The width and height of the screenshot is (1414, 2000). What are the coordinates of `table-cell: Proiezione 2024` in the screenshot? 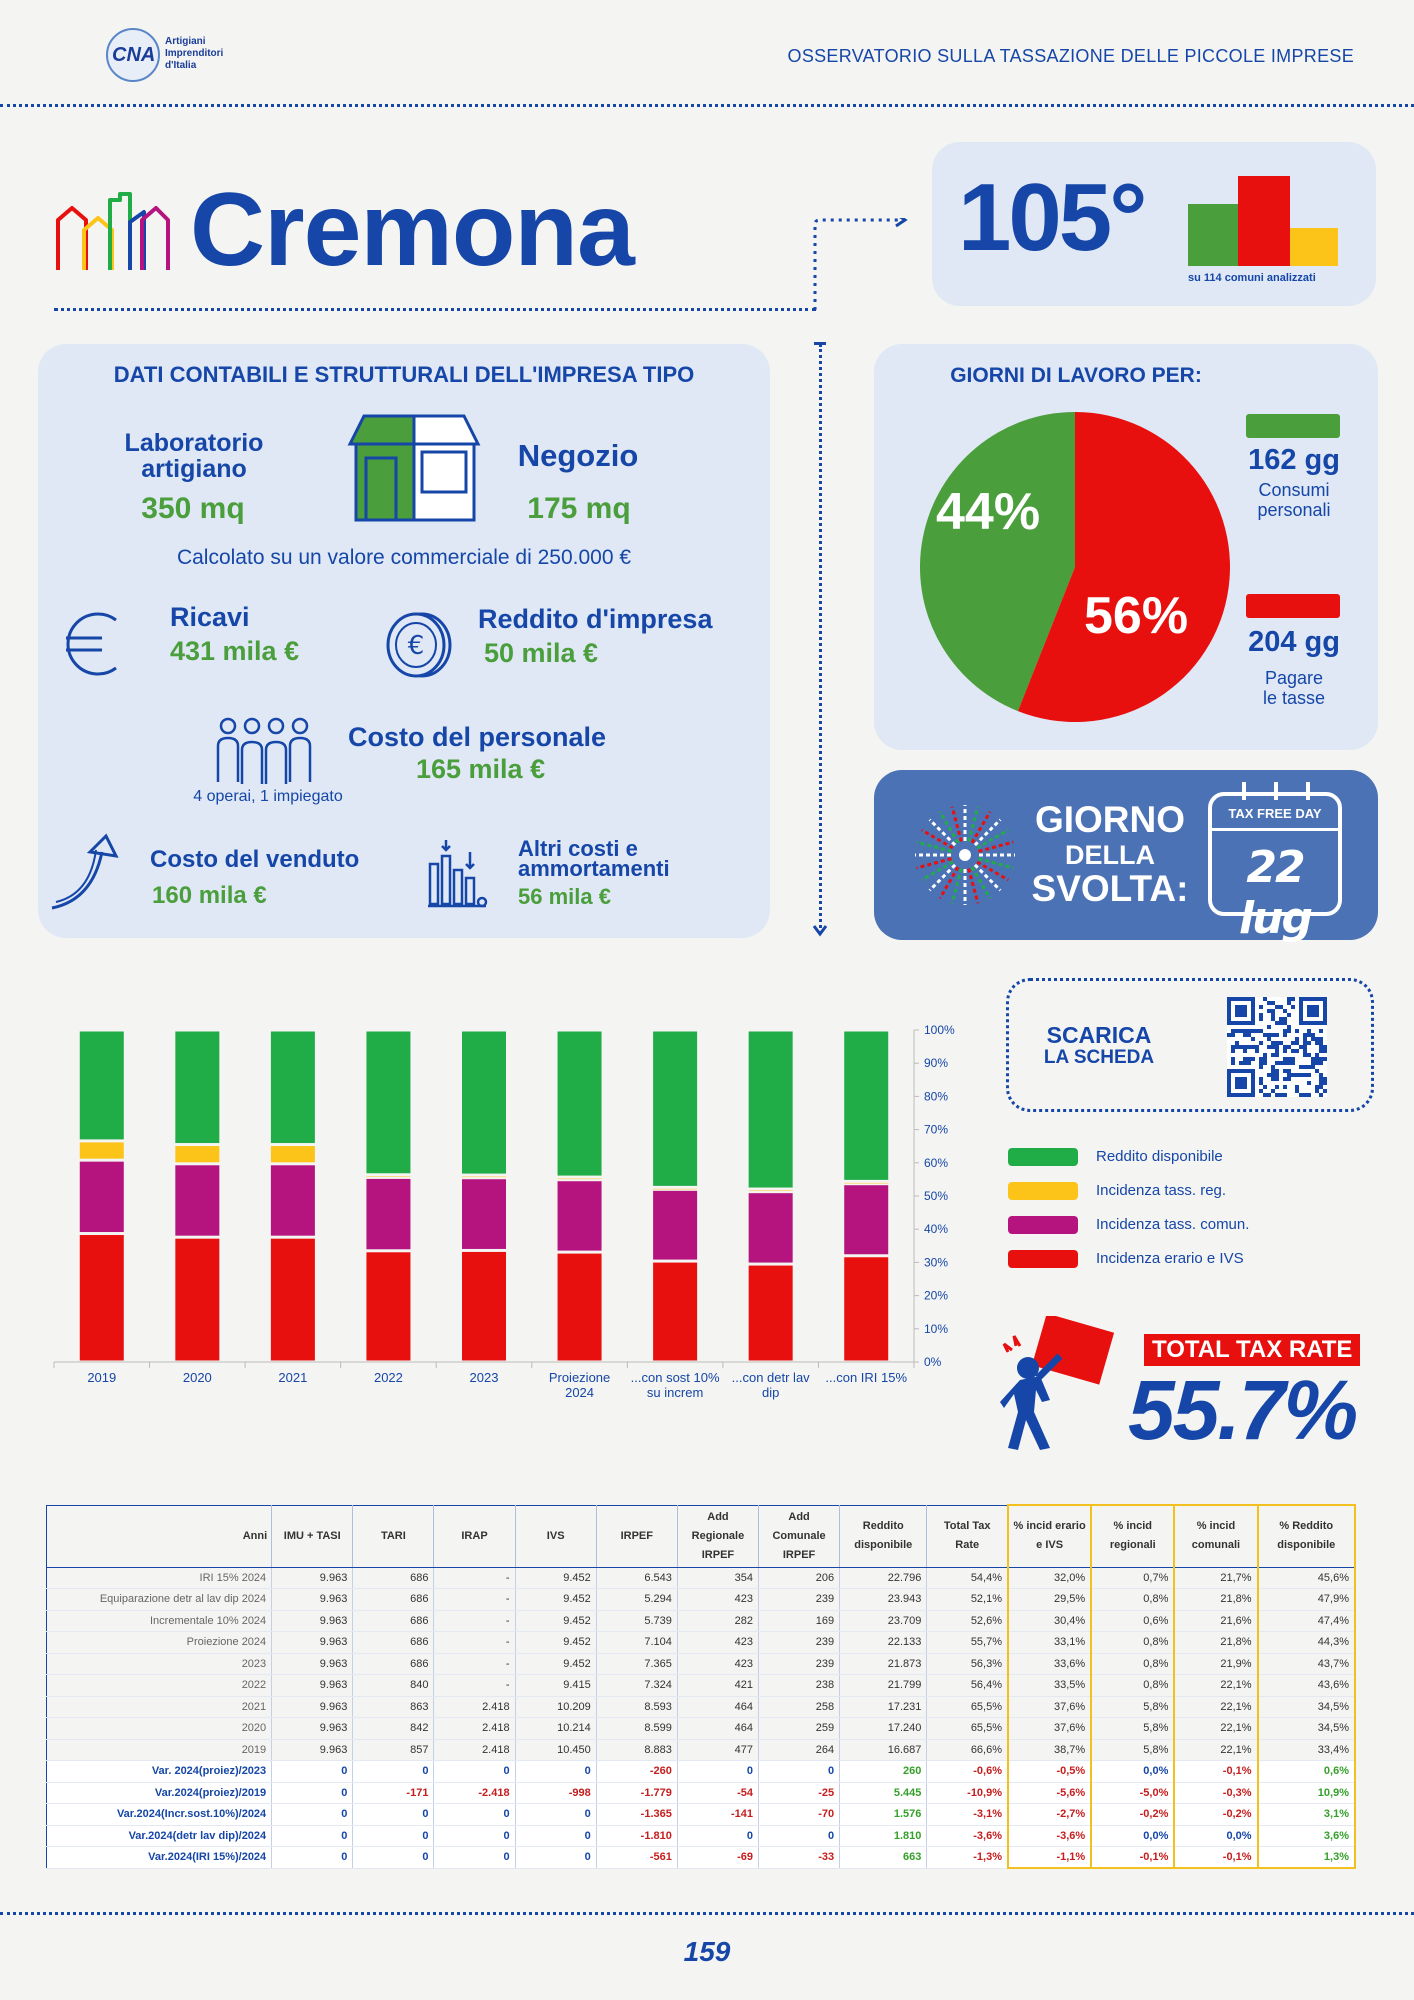 It's located at (159, 1642).